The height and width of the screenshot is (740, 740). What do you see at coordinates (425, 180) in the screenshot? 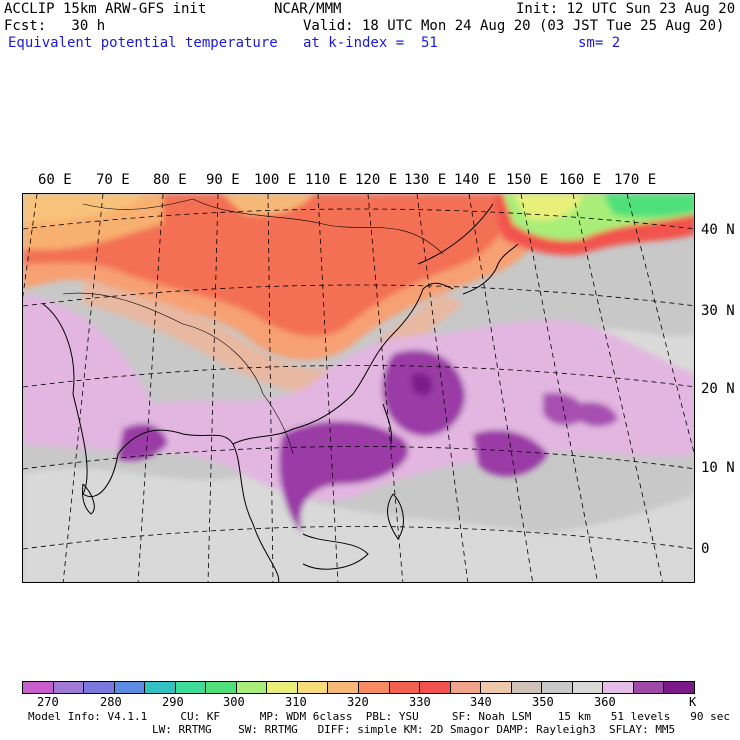
I see `lon-label: 130 E` at bounding box center [425, 180].